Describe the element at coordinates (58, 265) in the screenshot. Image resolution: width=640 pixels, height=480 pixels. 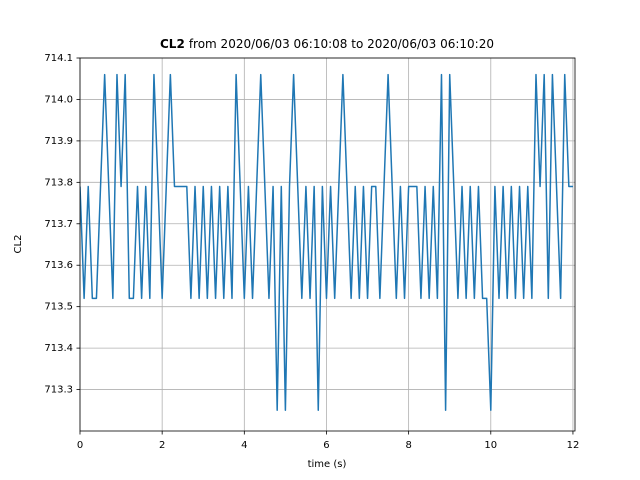
I see `y-tick-label: 713.6` at that location.